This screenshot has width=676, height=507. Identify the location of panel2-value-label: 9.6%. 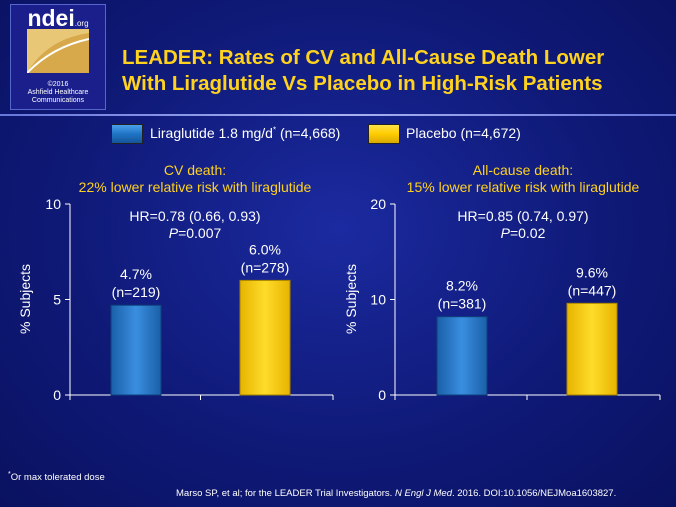
(592, 272).